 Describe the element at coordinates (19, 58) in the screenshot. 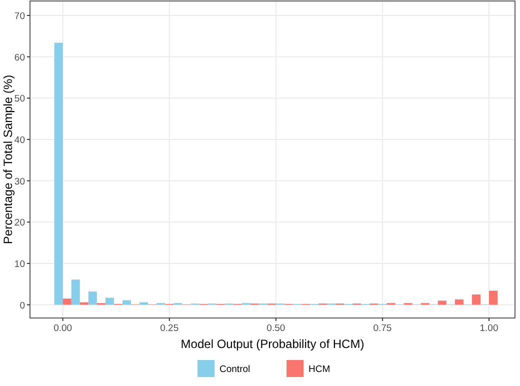

I see `y-tick-label: 60` at that location.